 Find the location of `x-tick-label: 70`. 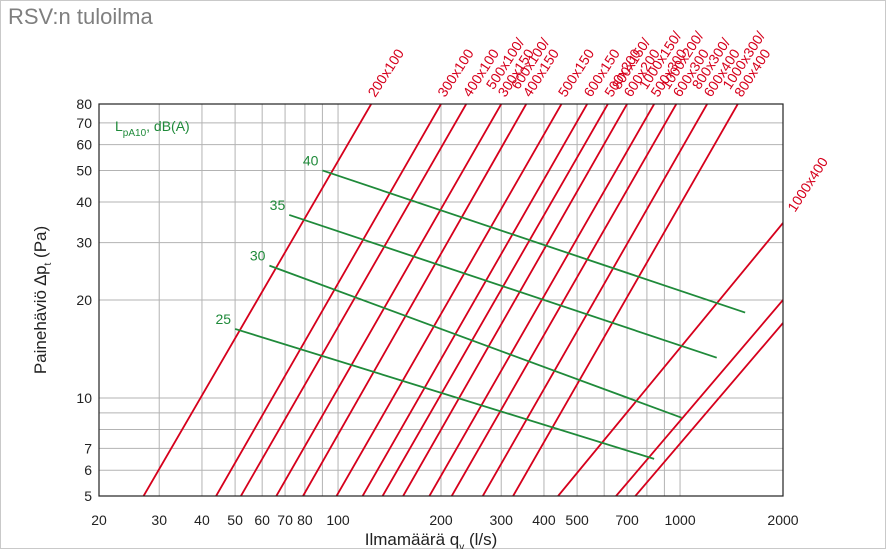

x-tick-label: 70 is located at coordinates (285, 520).